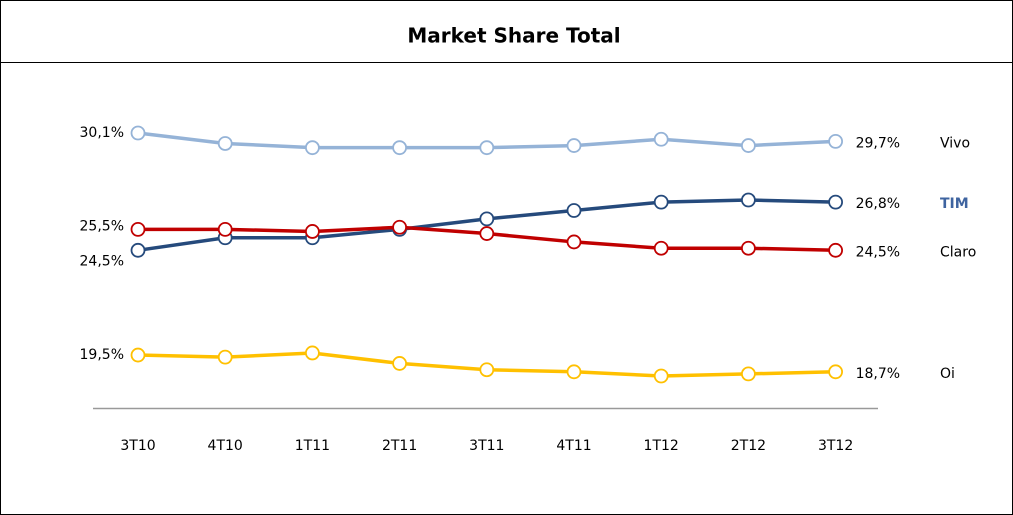  Describe the element at coordinates (486, 446) in the screenshot. I see `x-tick-label: 3T11` at that location.